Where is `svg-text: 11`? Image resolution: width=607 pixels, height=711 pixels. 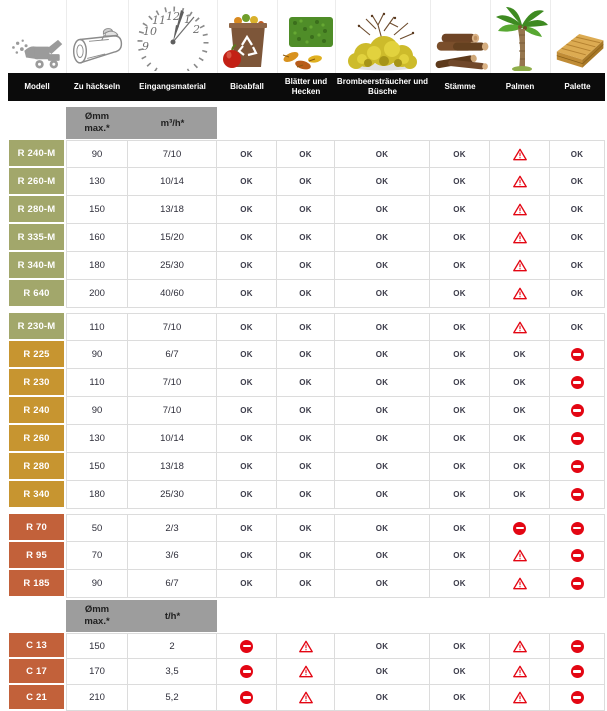 svg-text: 11 is located at coordinates (159, 20).